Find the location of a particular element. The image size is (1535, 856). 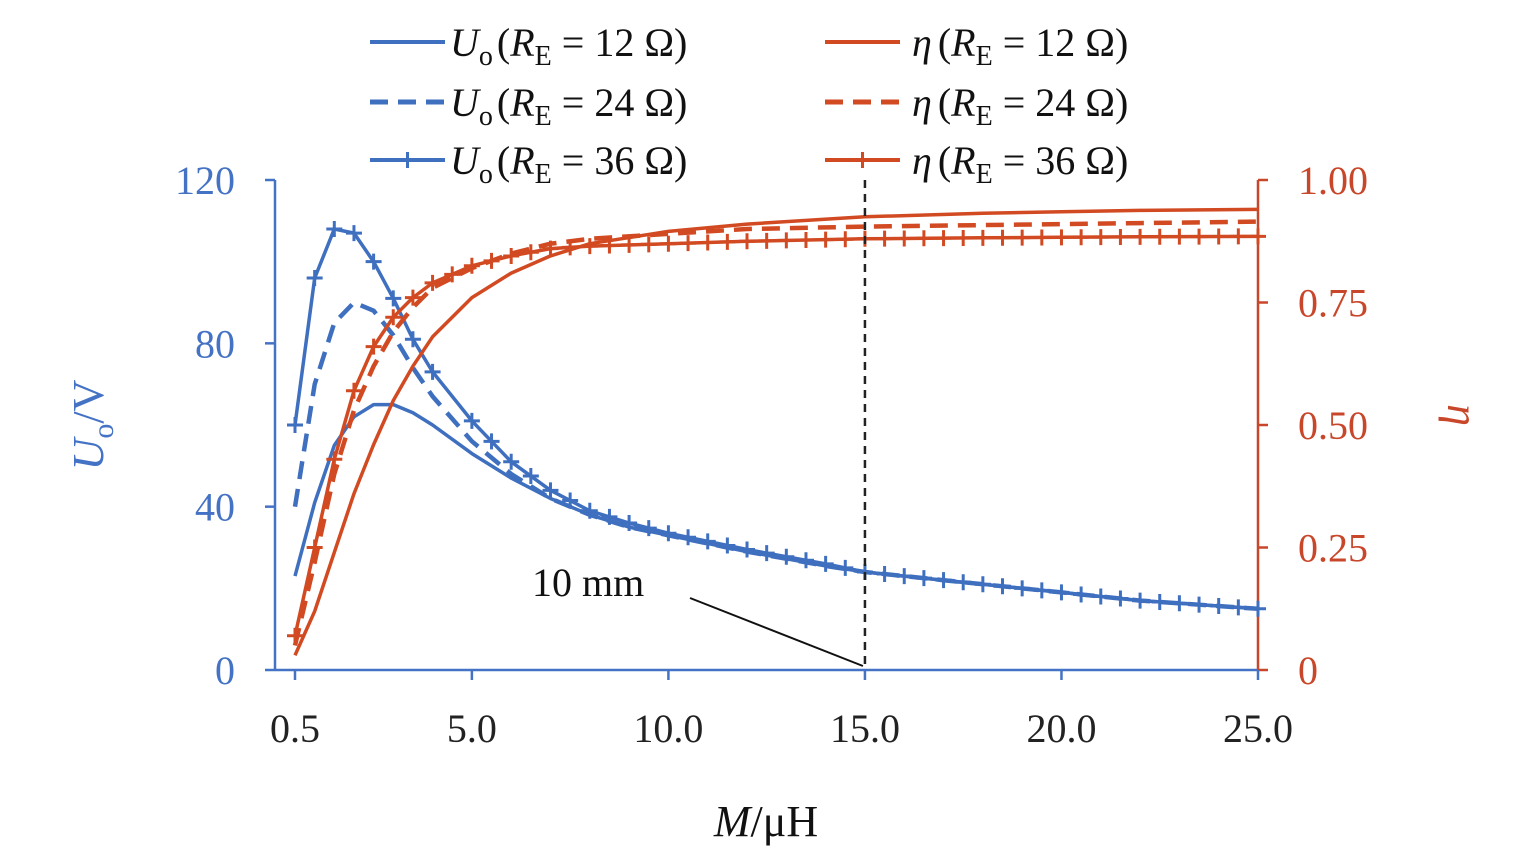

y-right-tick-label: 0.25 is located at coordinates (1333, 548).